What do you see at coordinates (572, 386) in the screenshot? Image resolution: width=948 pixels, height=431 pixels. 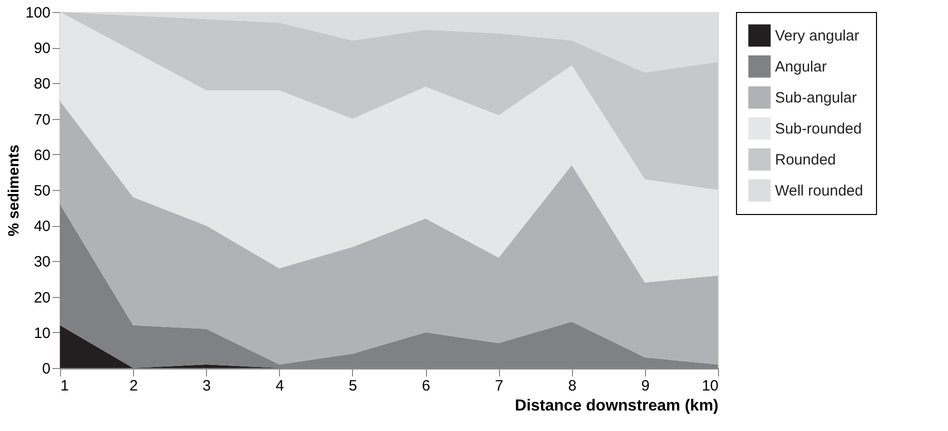 I see `x-tick-label: 8` at bounding box center [572, 386].